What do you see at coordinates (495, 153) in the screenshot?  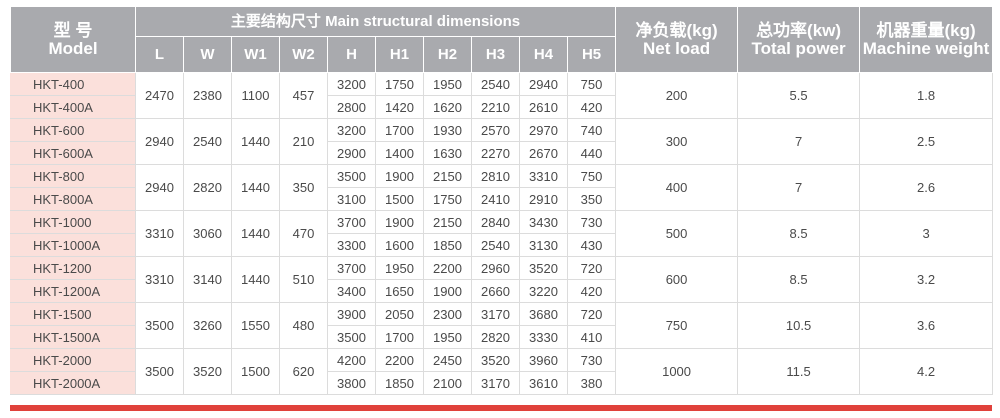 I see `dim-cell-h3: 2270` at bounding box center [495, 153].